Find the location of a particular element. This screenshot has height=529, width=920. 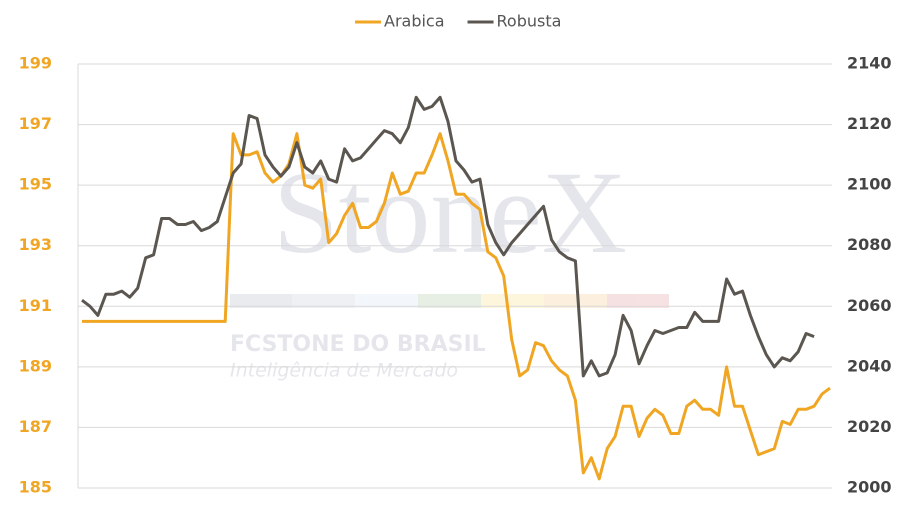

y2-tick-label: 2020 is located at coordinates (869, 426).